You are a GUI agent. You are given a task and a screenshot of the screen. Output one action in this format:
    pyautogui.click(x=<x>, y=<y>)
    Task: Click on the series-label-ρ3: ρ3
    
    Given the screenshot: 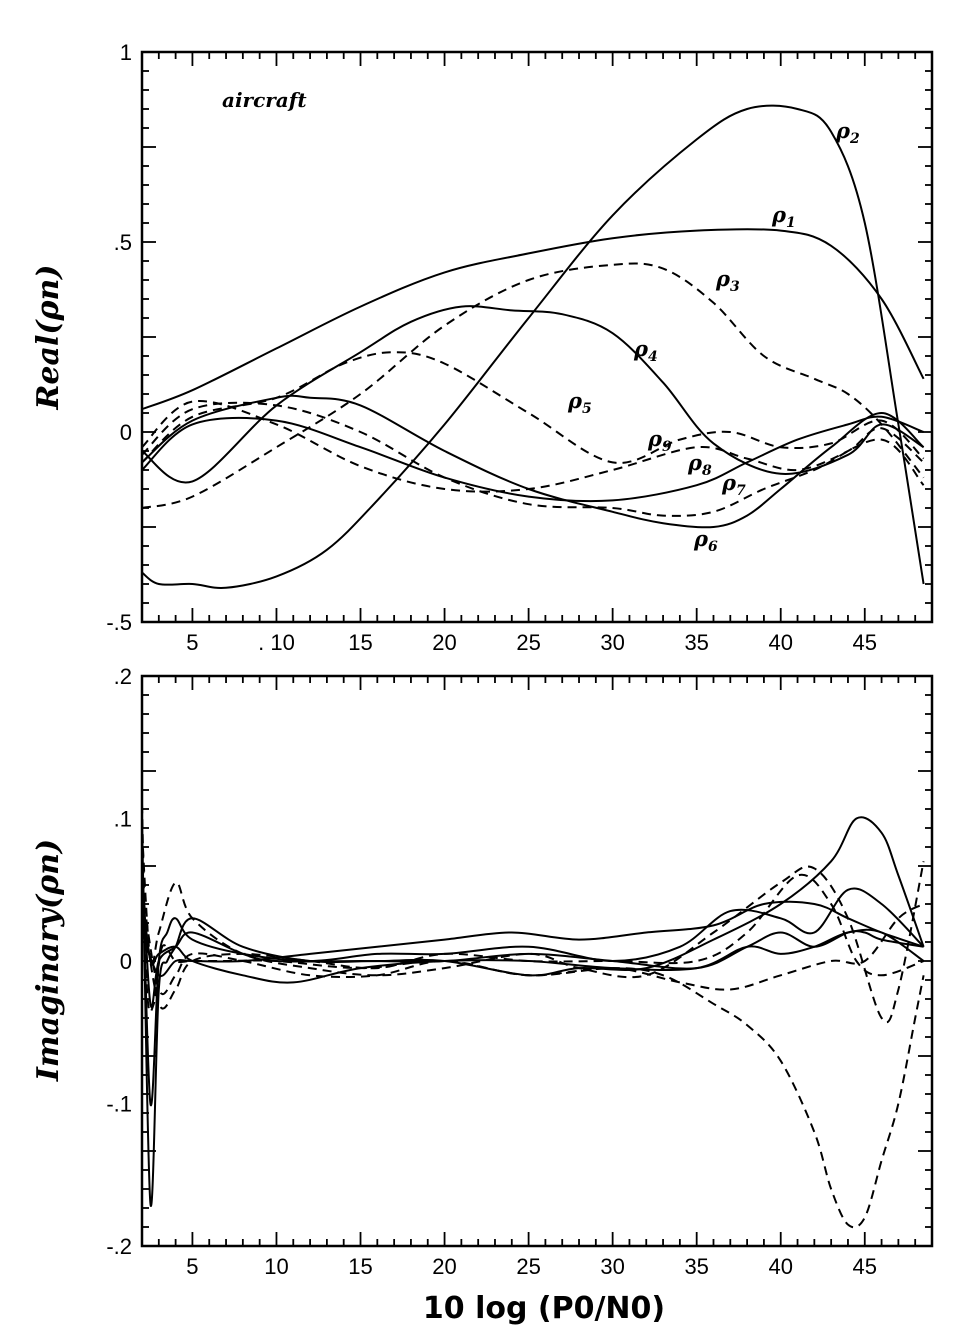 What is the action you would take?
    pyautogui.click(x=727, y=280)
    